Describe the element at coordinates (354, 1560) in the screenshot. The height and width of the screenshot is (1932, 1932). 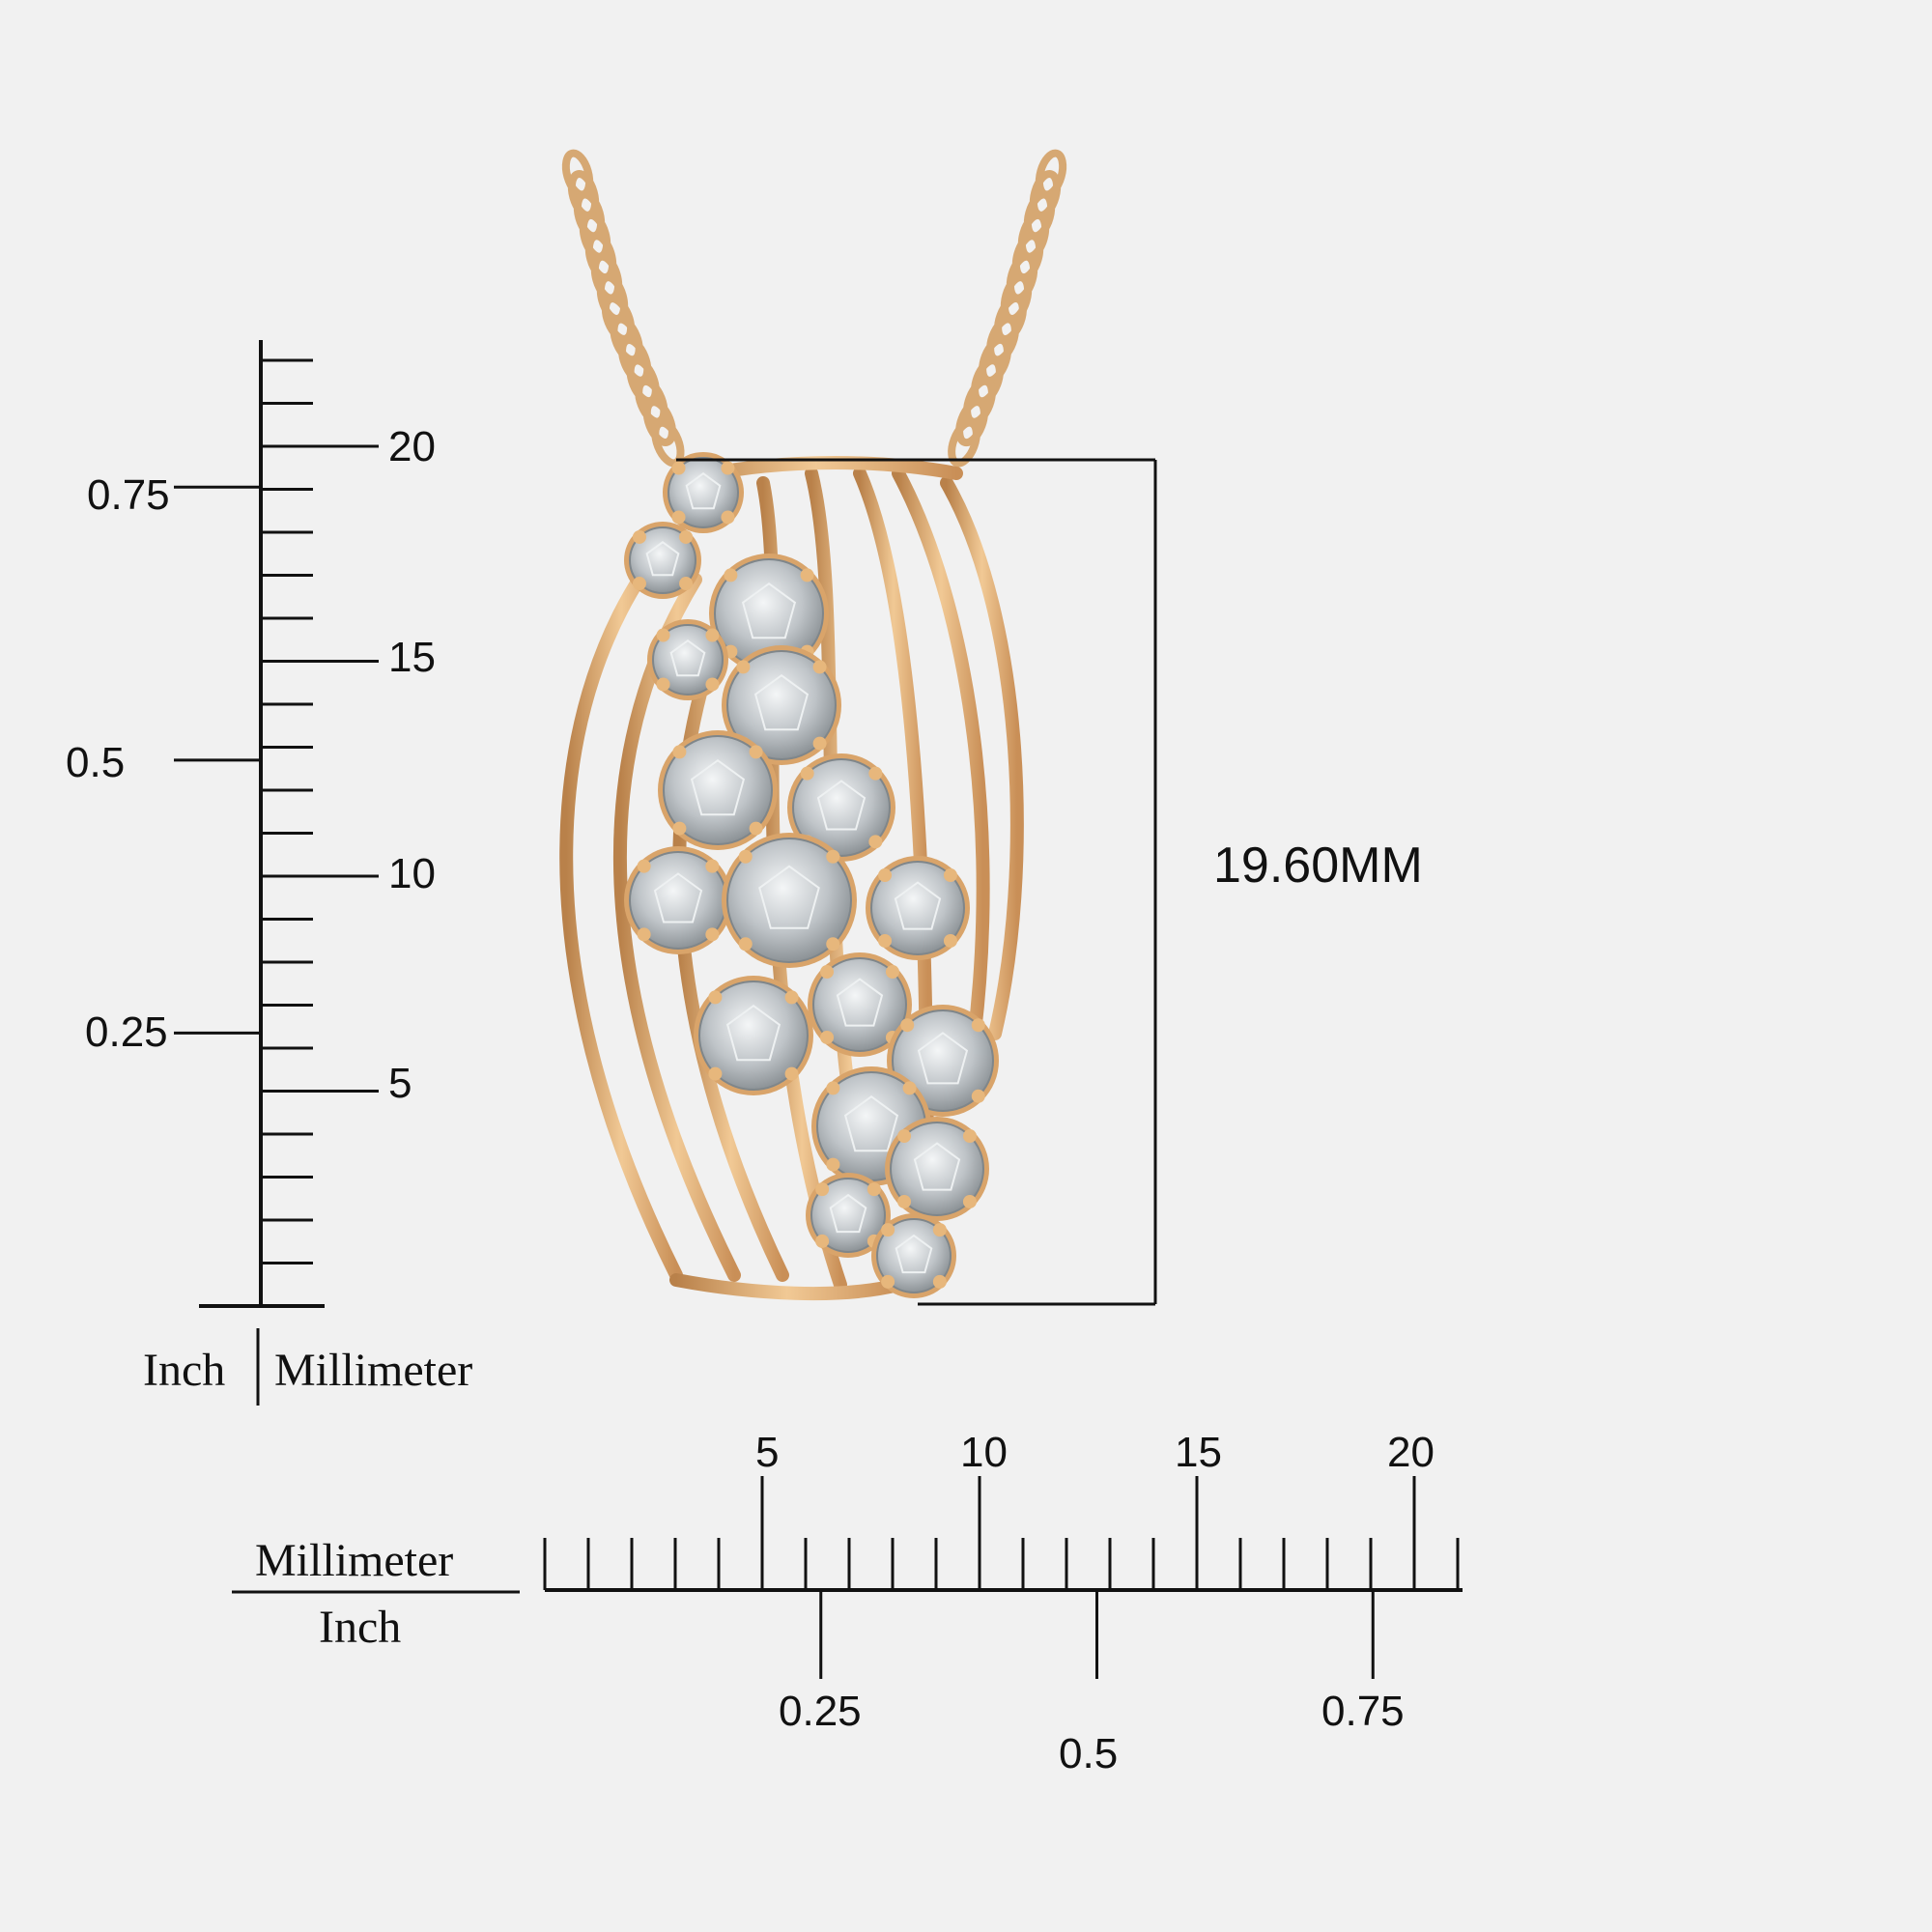
I see `h-unit-millimeter: Millimeter` at that location.